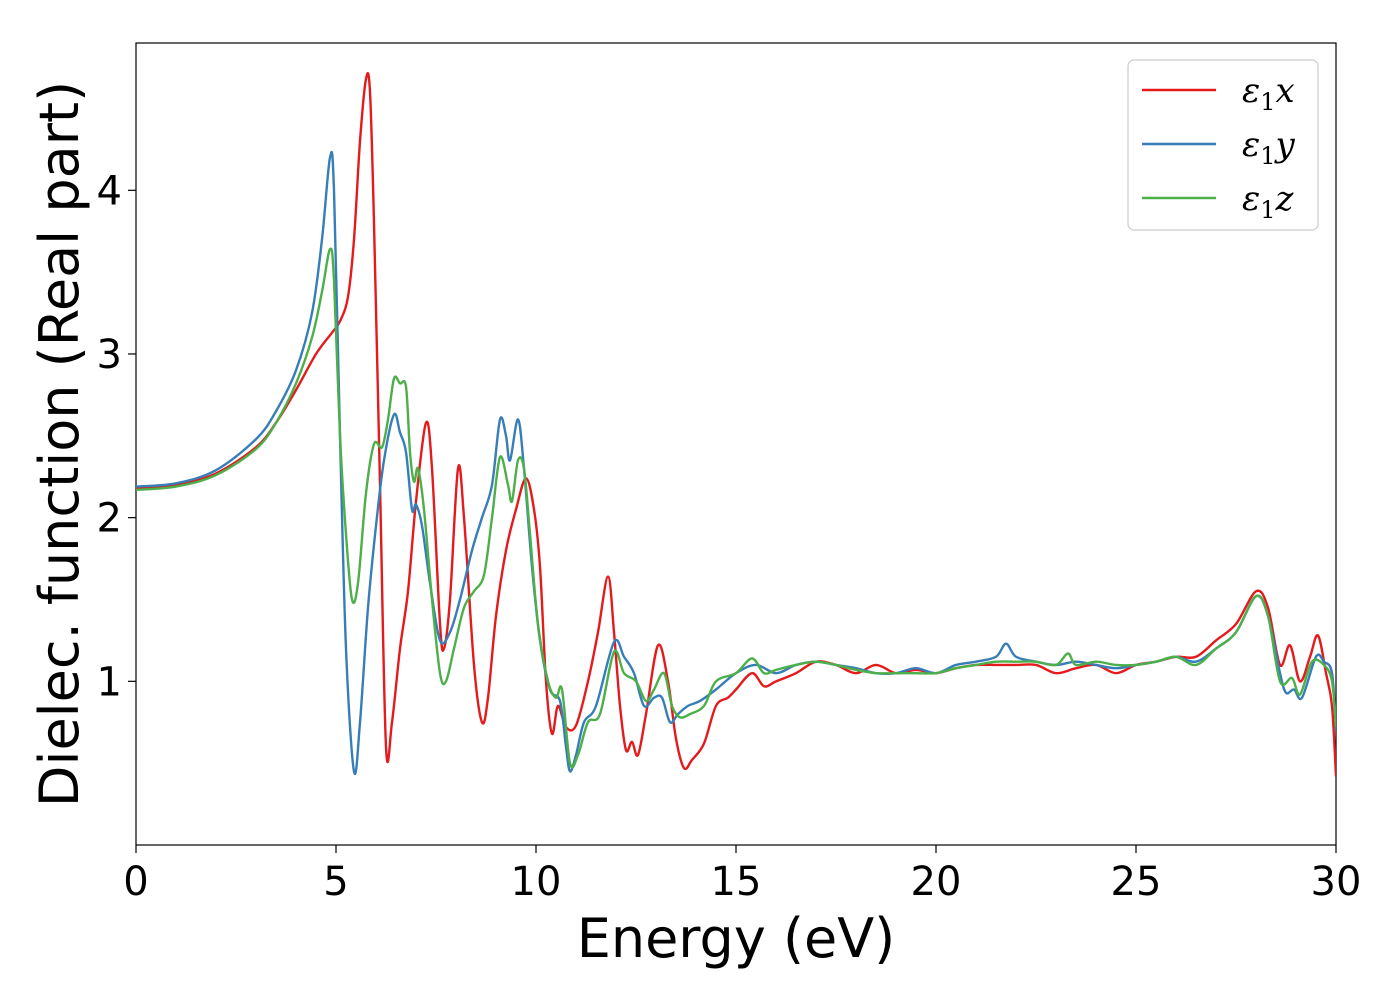 This screenshot has width=1400, height=1000. Describe the element at coordinates (109, 191) in the screenshot. I see `y-tick-label: 4` at that location.